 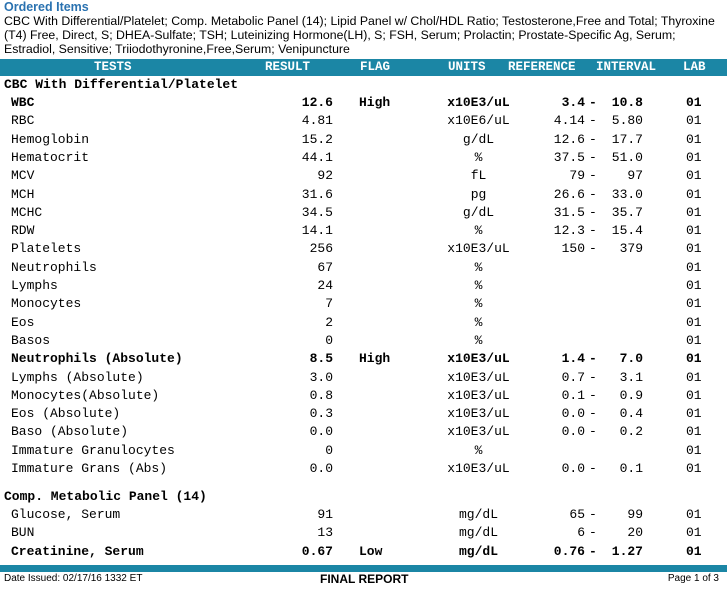 I want to click on test-name: MCH, so click(x=22, y=194).